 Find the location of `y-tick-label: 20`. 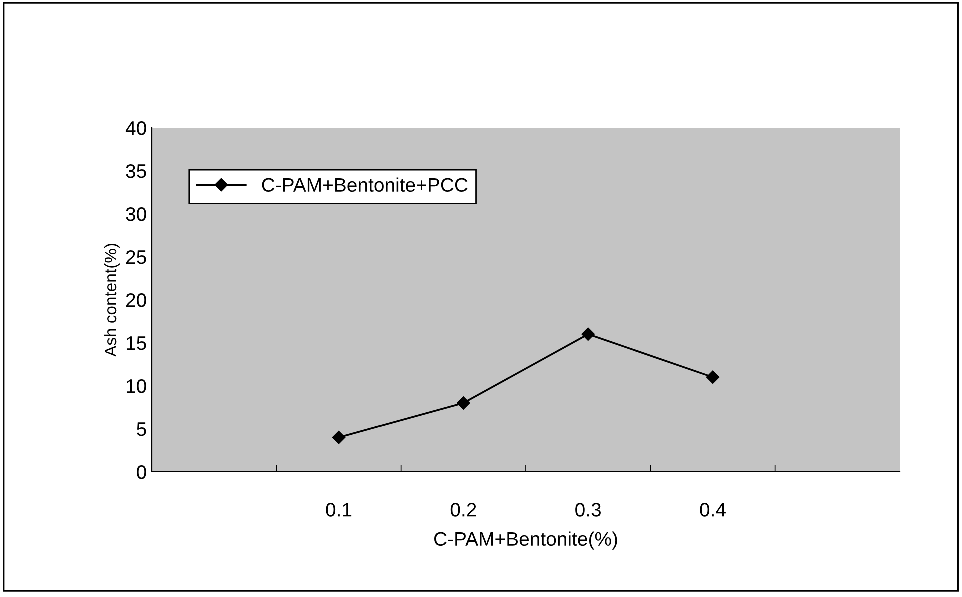

y-tick-label: 20 is located at coordinates (136, 300).